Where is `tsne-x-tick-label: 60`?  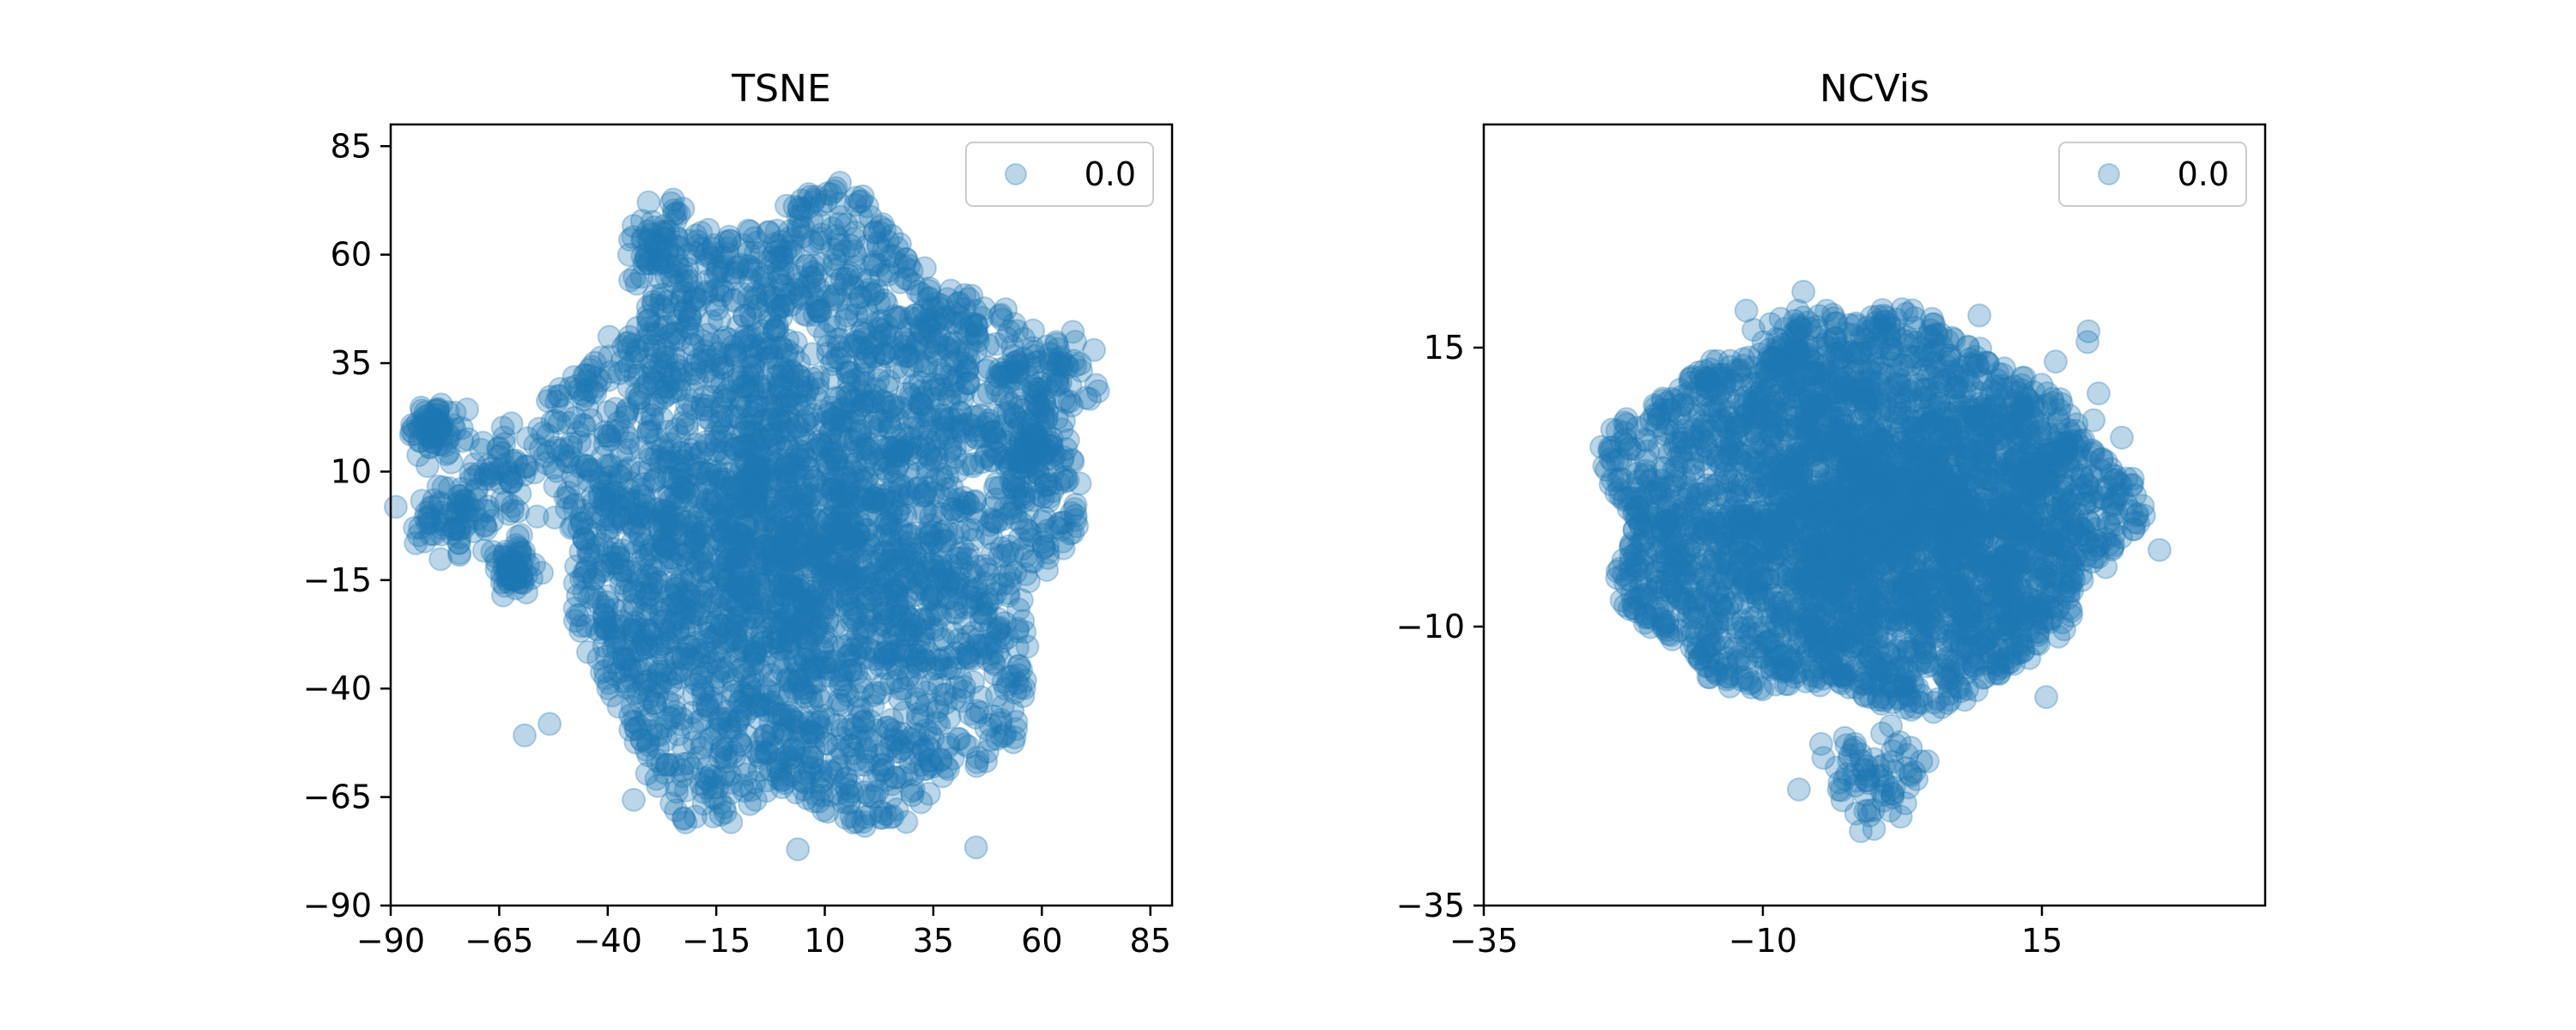
tsne-x-tick-label: 60 is located at coordinates (1041, 941).